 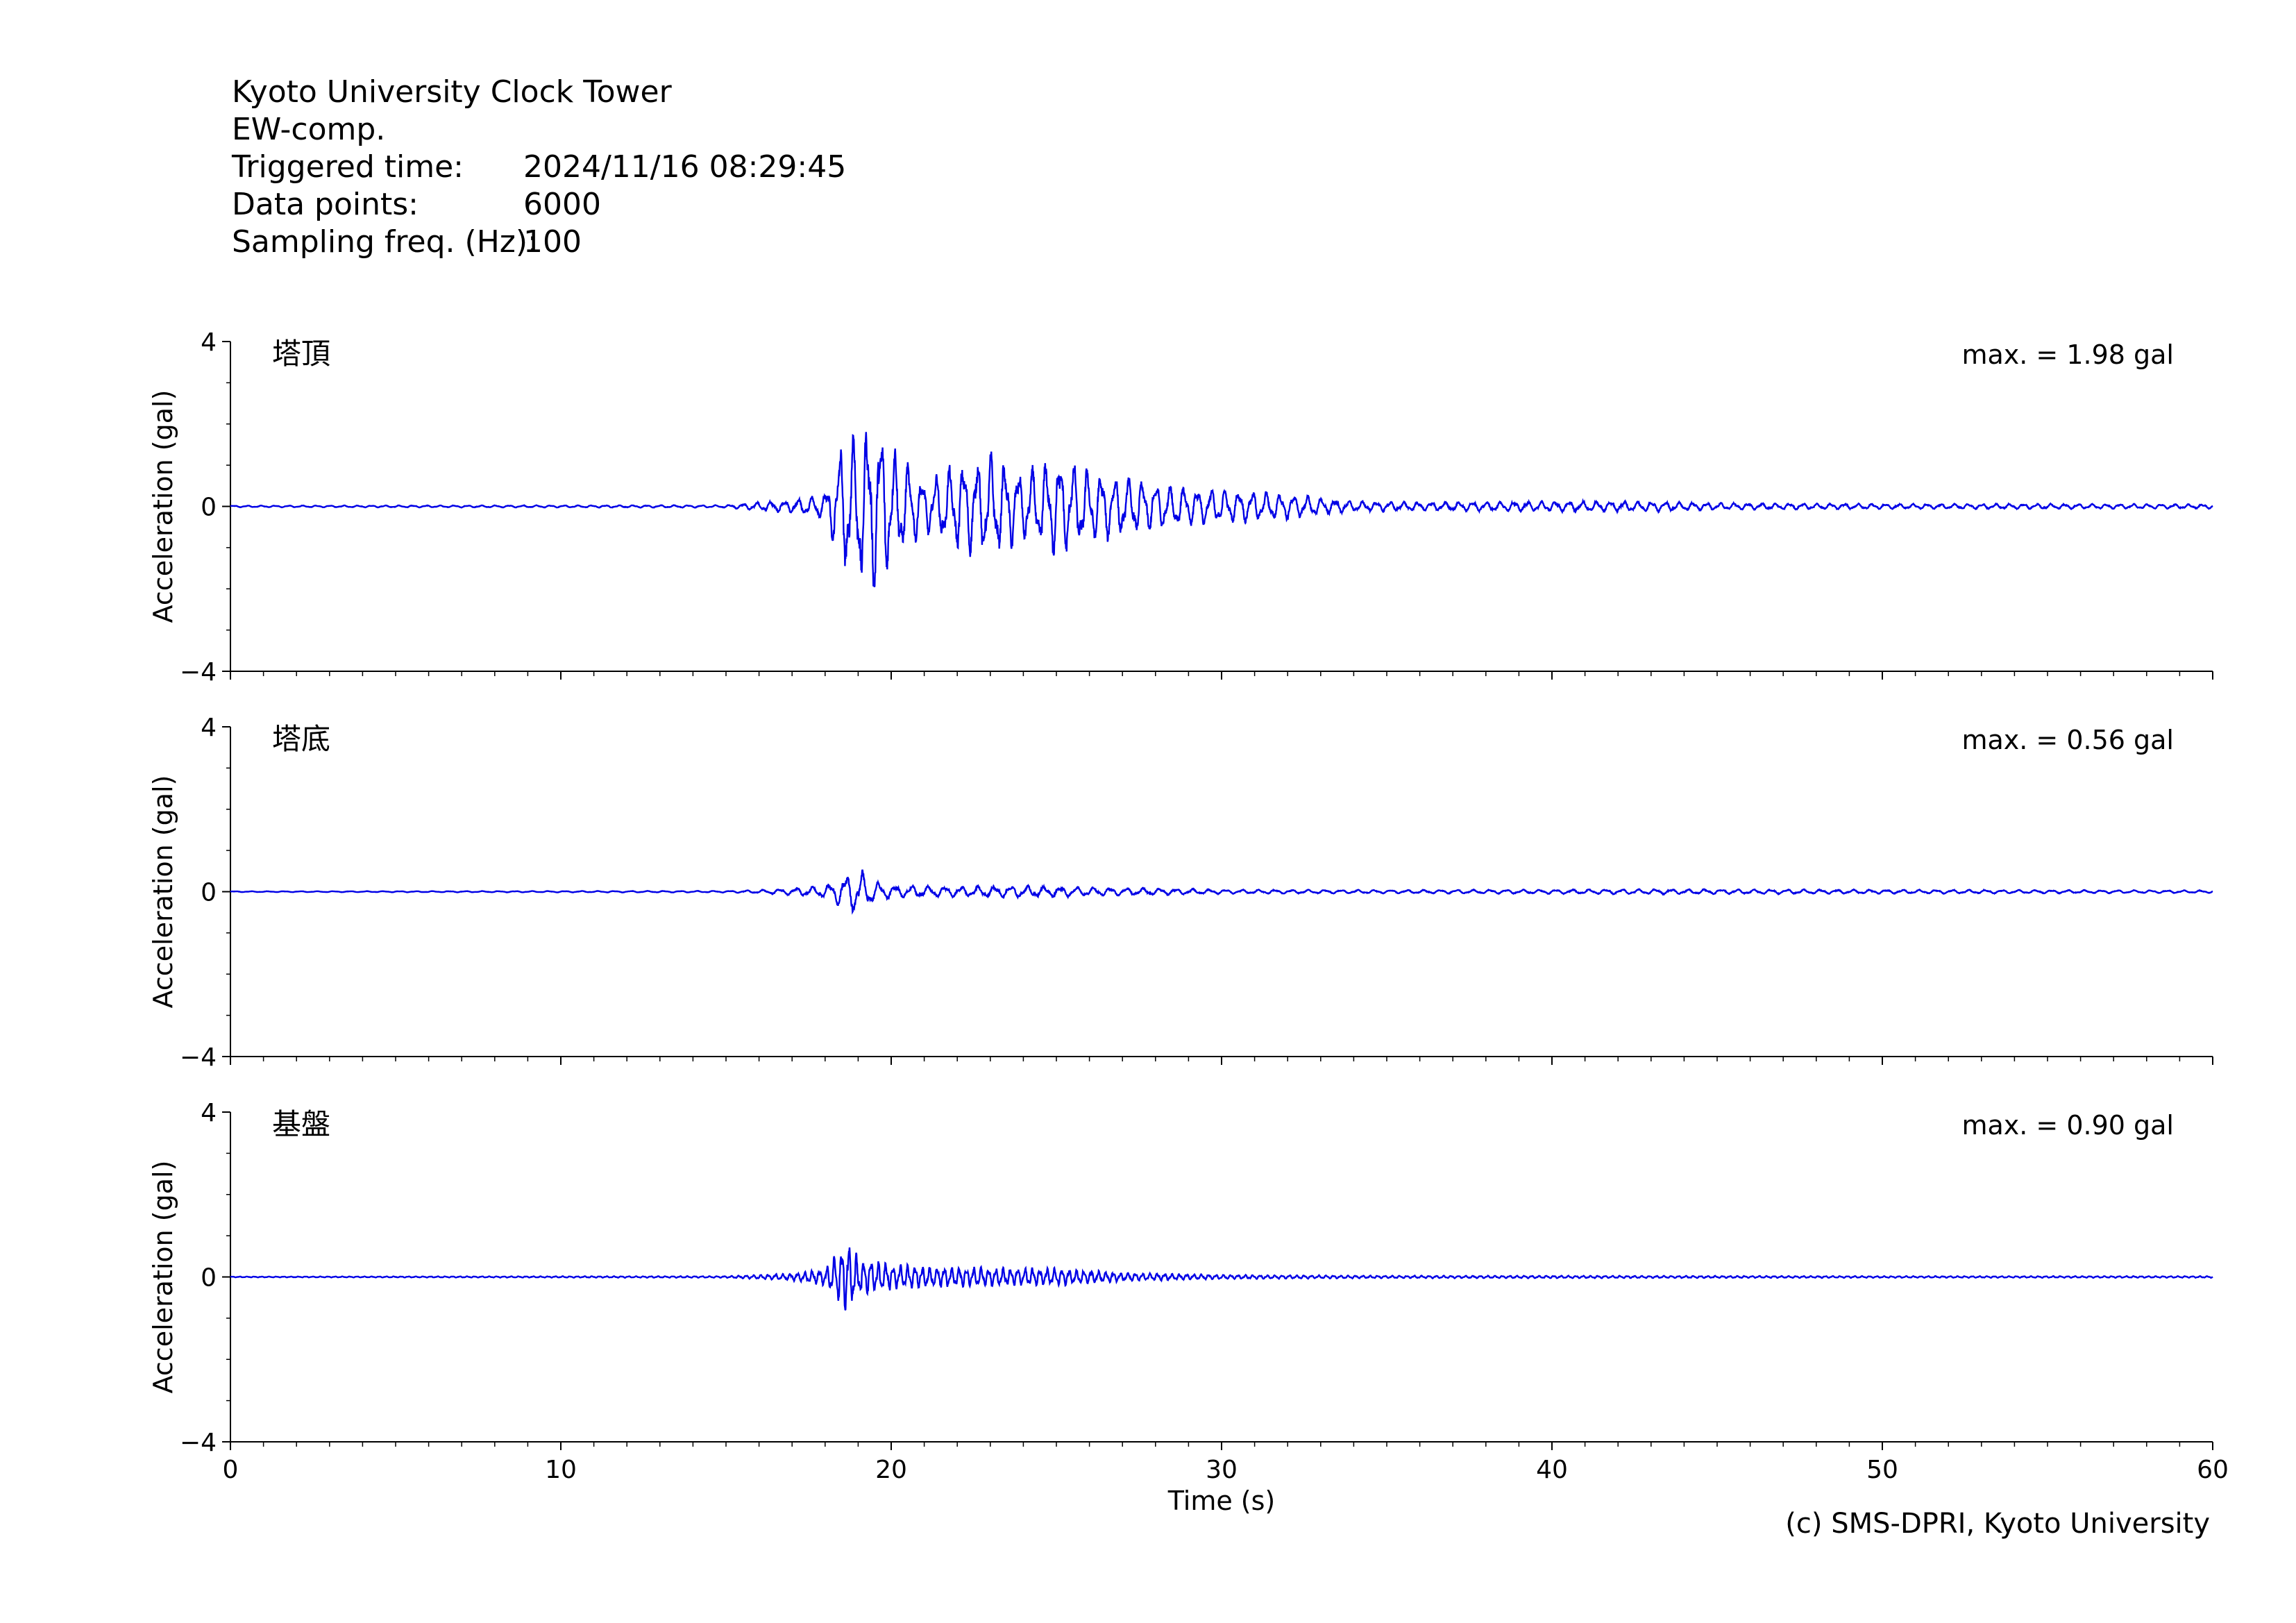 I want to click on triggered-value: 2024/11/16 08:29:45, so click(x=685, y=167).